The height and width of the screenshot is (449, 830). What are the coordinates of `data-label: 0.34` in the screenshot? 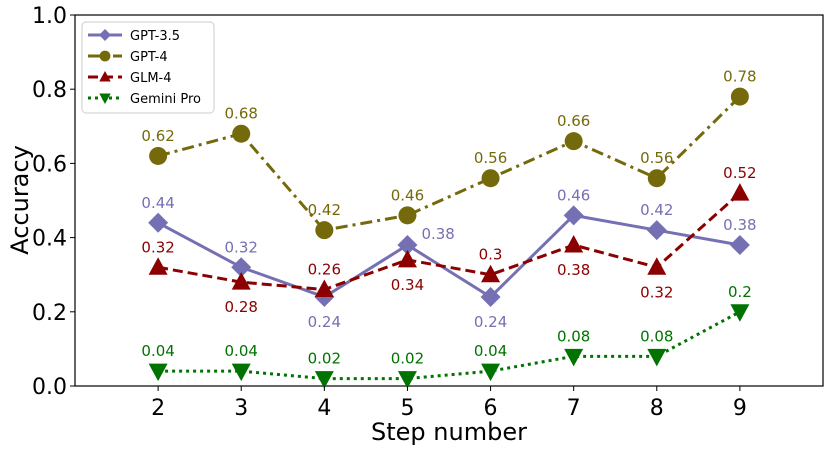 It's located at (407, 285).